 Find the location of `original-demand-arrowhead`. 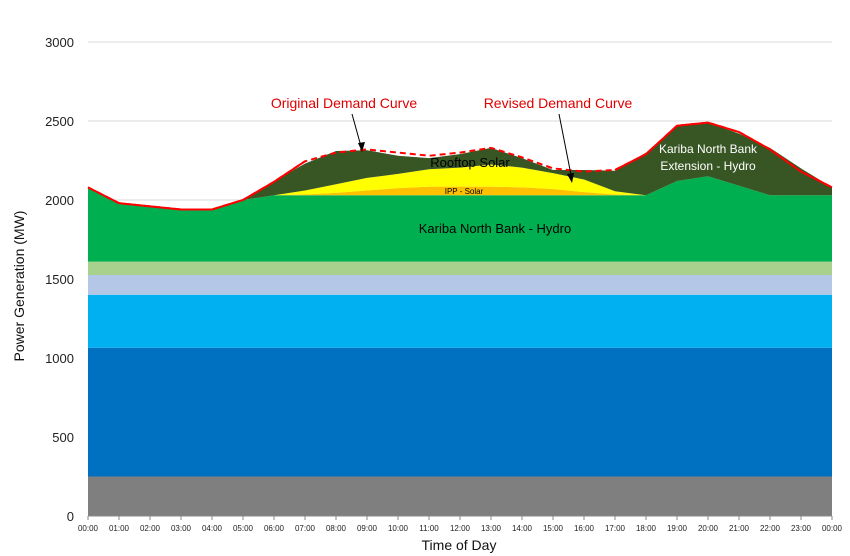

original-demand-arrowhead is located at coordinates (361, 147).